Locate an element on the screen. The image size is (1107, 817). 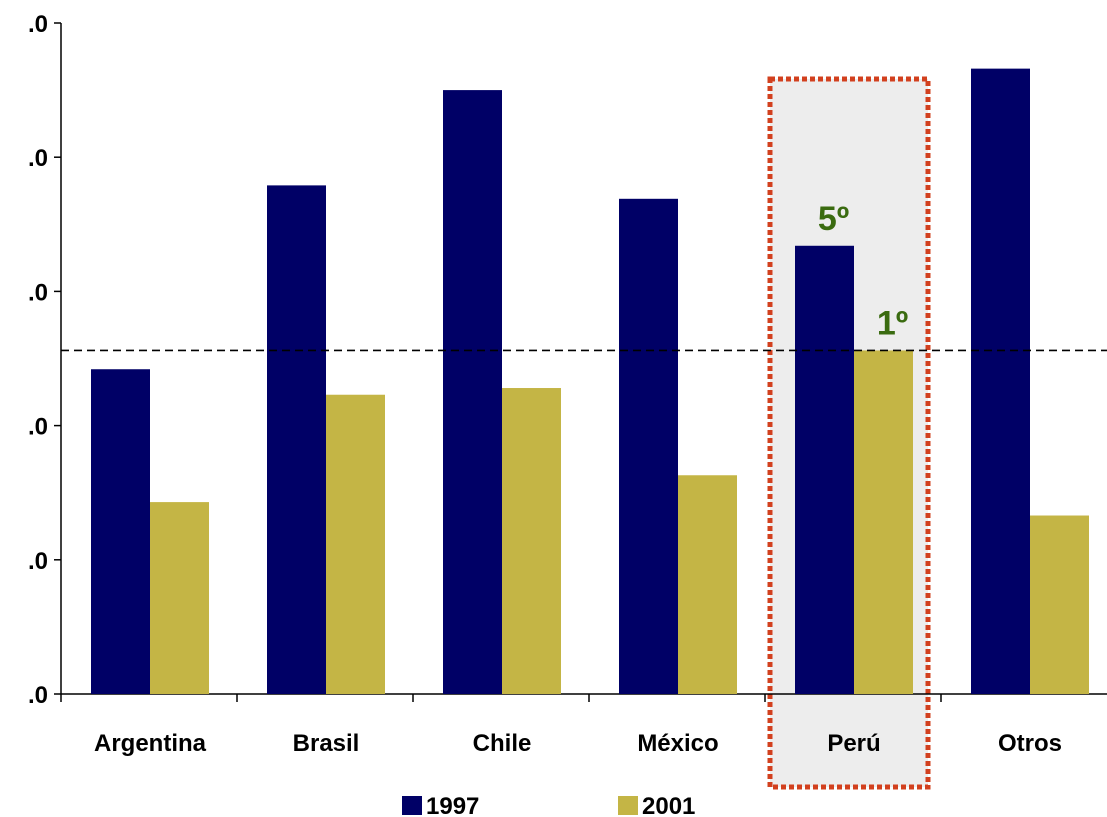
legend-label-2001: 2001 is located at coordinates (668, 805).